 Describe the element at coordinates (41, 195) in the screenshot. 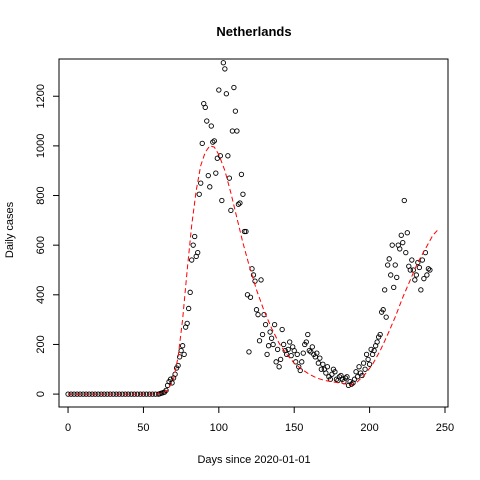

I see `y-tick-label: 800` at that location.